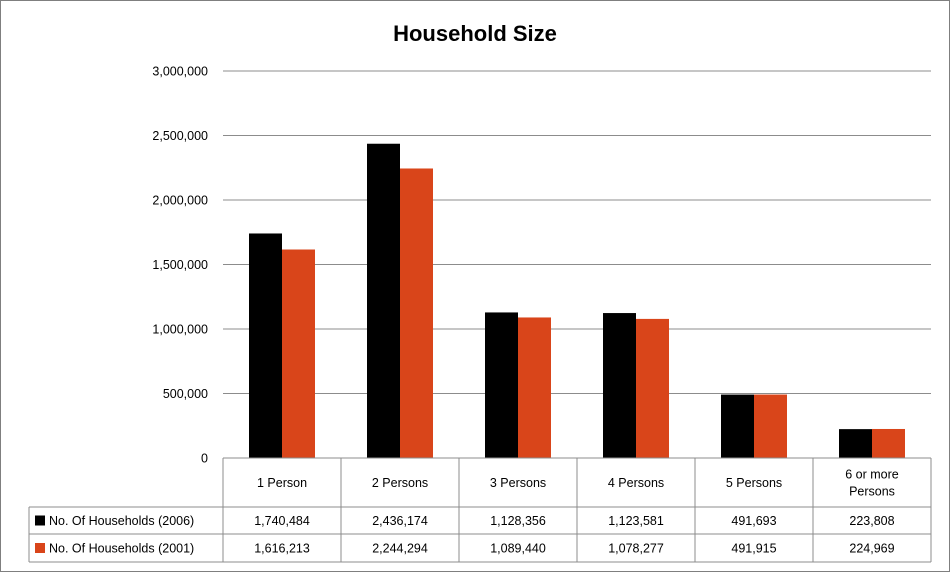  What do you see at coordinates (180, 136) in the screenshot?
I see `y-tick-label: 2,500,000` at bounding box center [180, 136].